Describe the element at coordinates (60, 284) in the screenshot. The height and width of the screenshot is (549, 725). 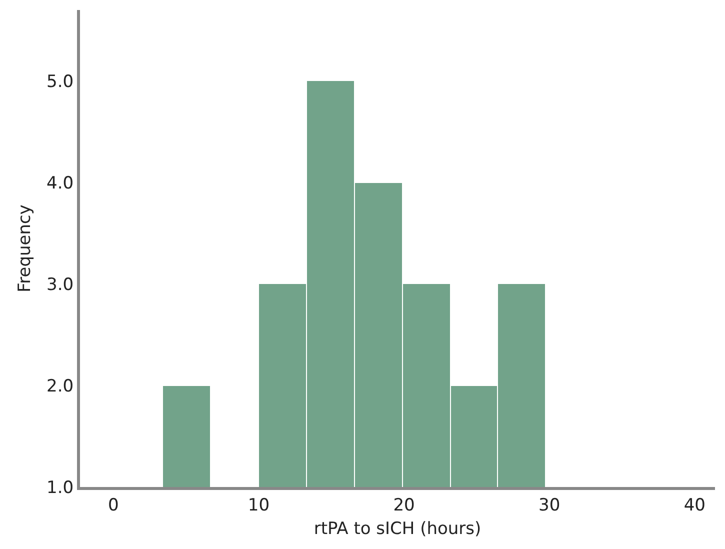
I see `y-tick-label: 3.0` at that location.